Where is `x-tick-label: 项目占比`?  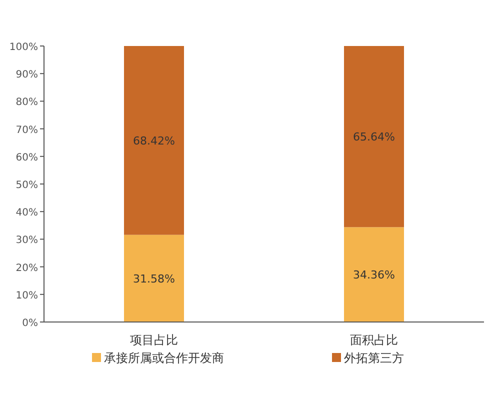 x-tick-label: 项目占比 is located at coordinates (154, 340).